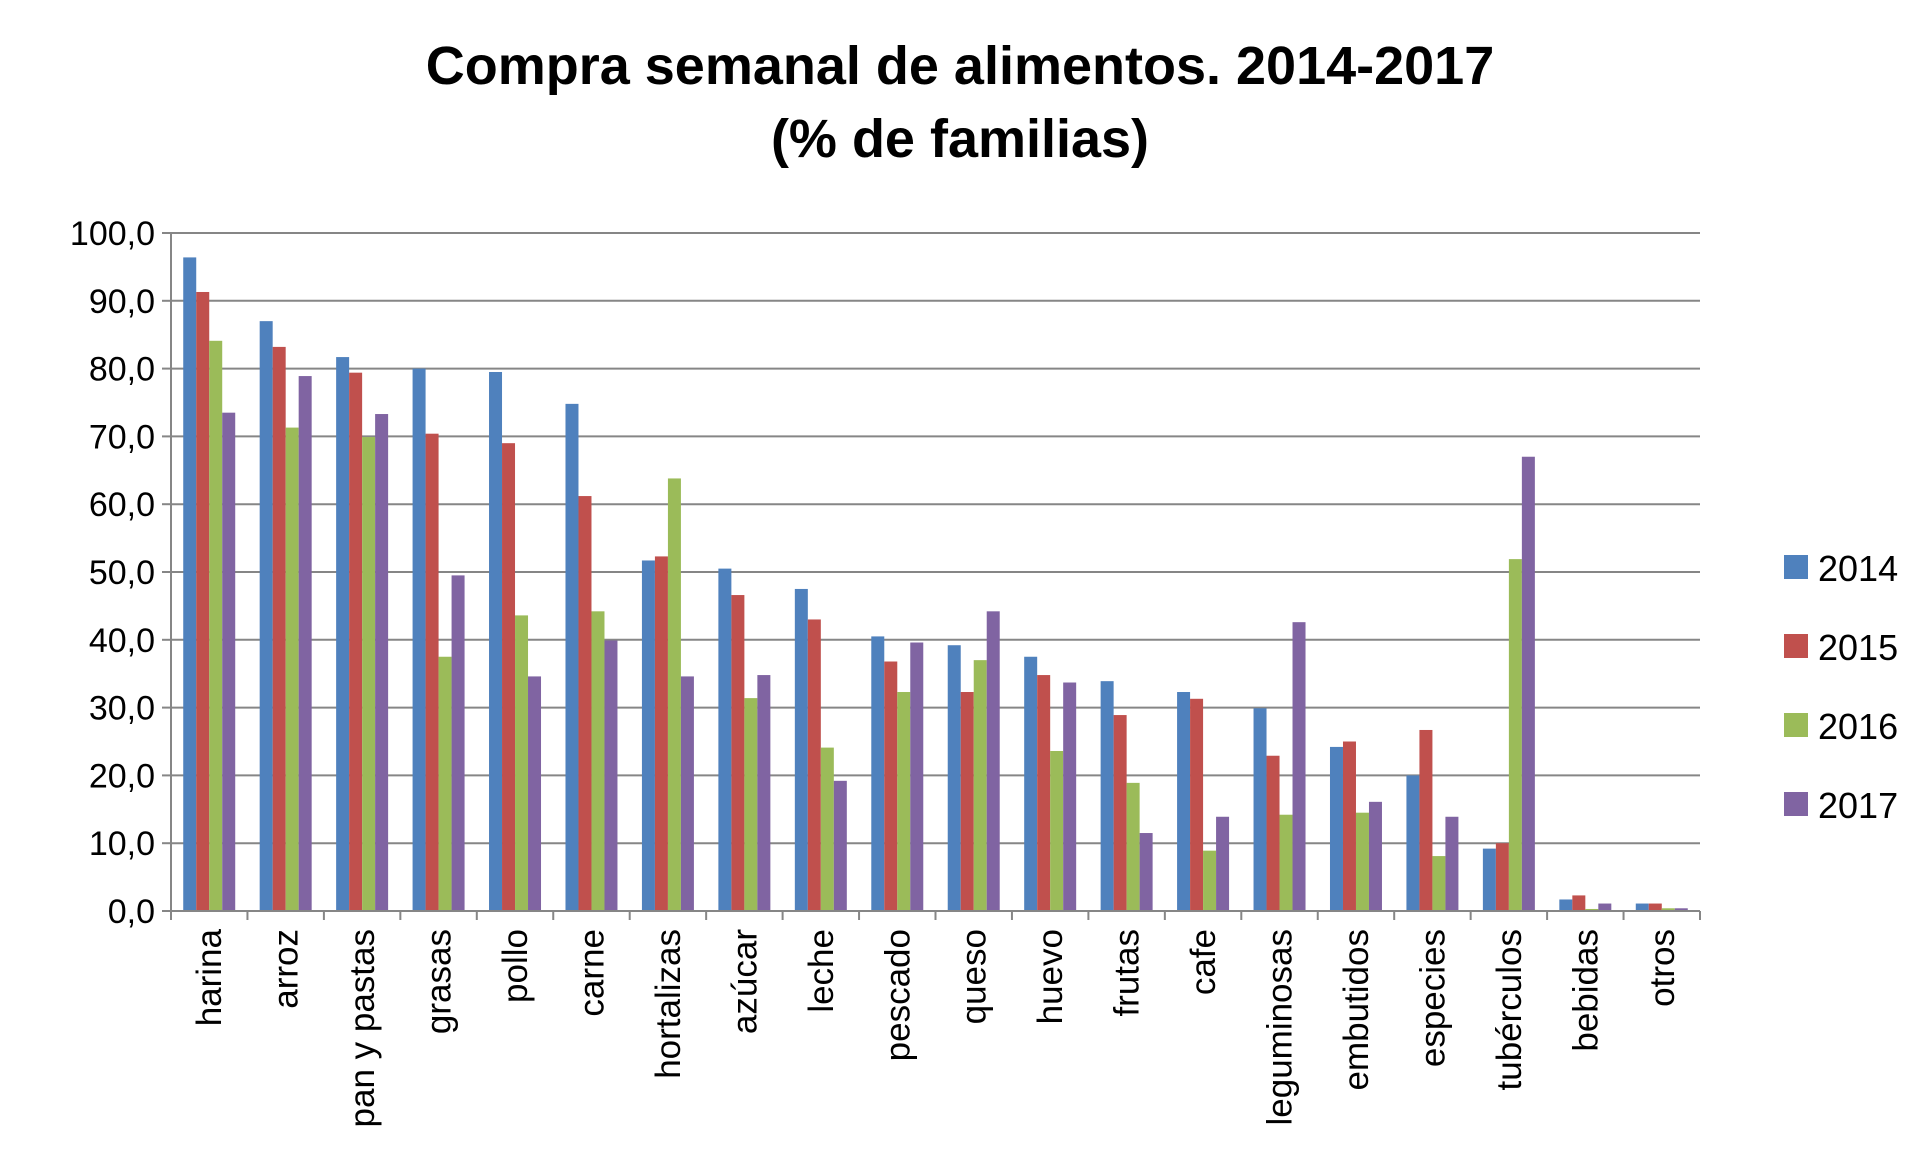  I want to click on y-tick-label: 0,0, so click(131, 912).